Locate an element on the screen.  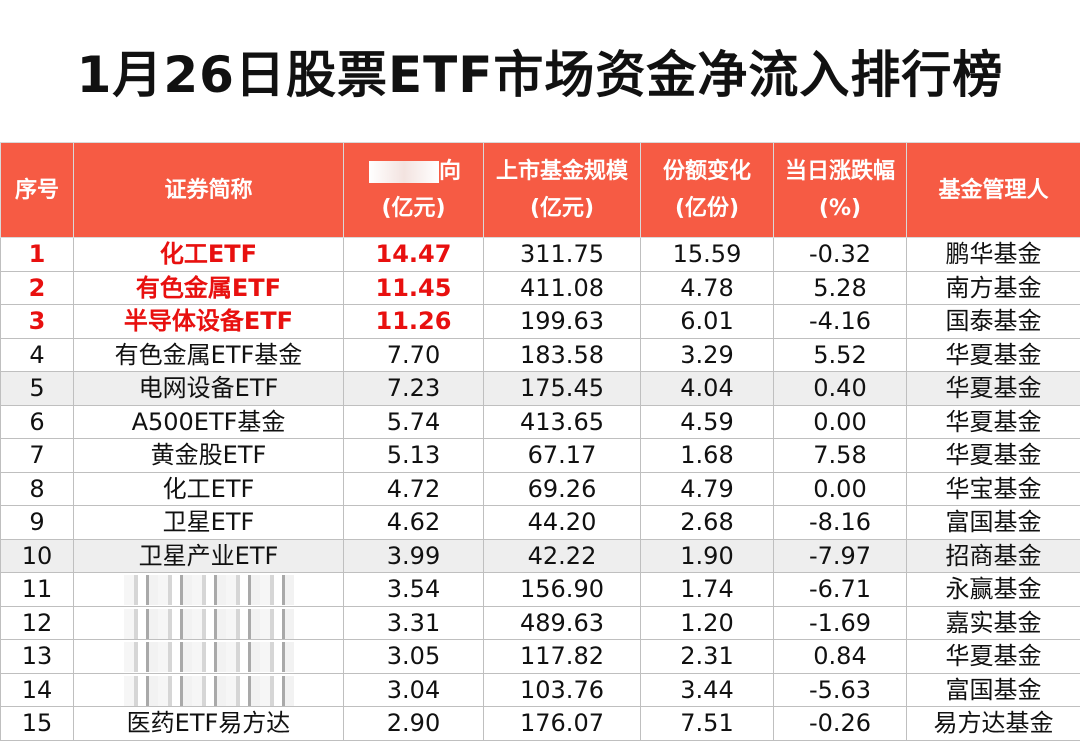
cell-share: 2.68 is located at coordinates (707, 522).